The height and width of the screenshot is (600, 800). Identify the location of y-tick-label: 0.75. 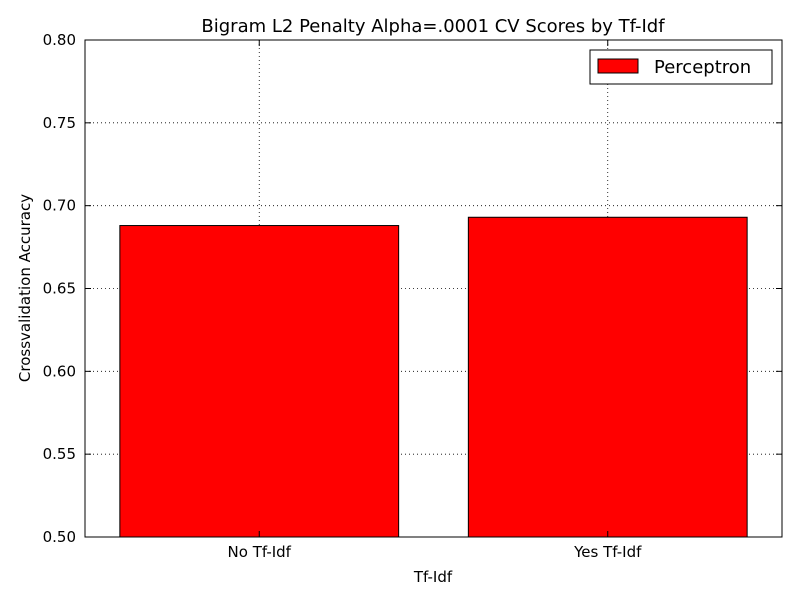
(59, 123).